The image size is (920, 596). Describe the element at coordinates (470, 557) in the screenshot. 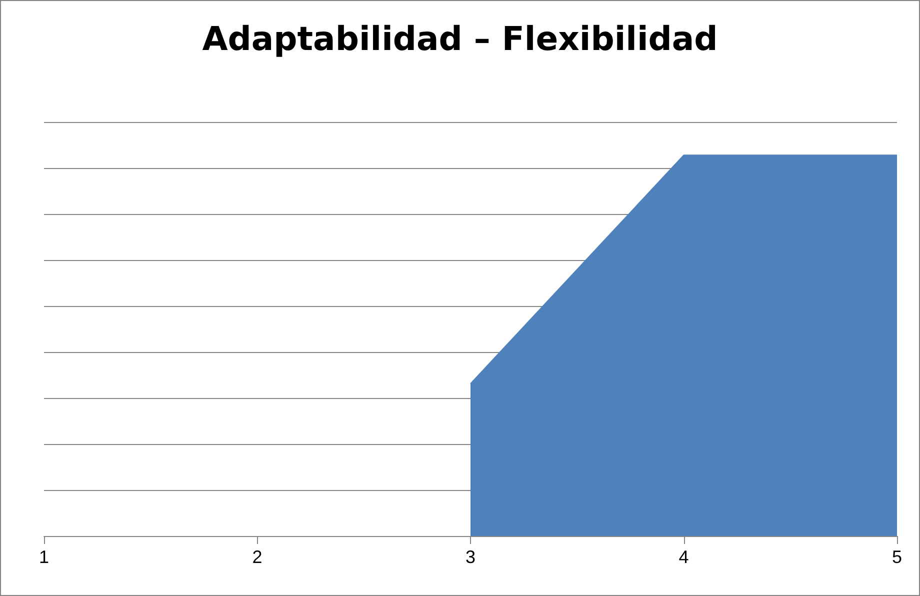

I see `x-tick-label: 3` at that location.